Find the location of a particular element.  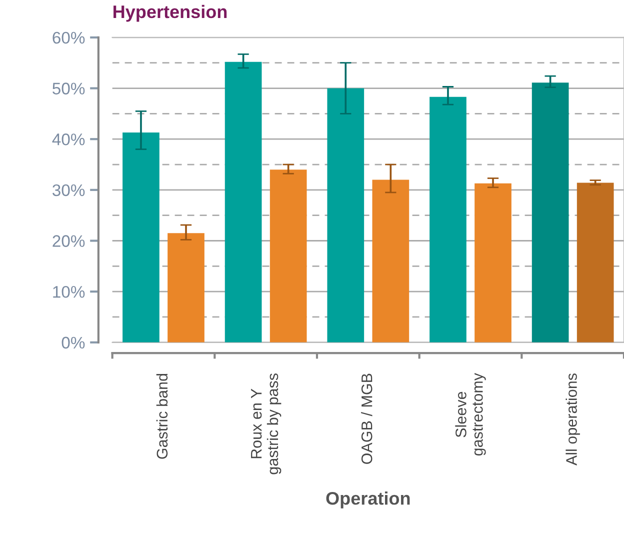

x-tick-label: Sleeve gastrectomy is located at coordinates (470, 414).